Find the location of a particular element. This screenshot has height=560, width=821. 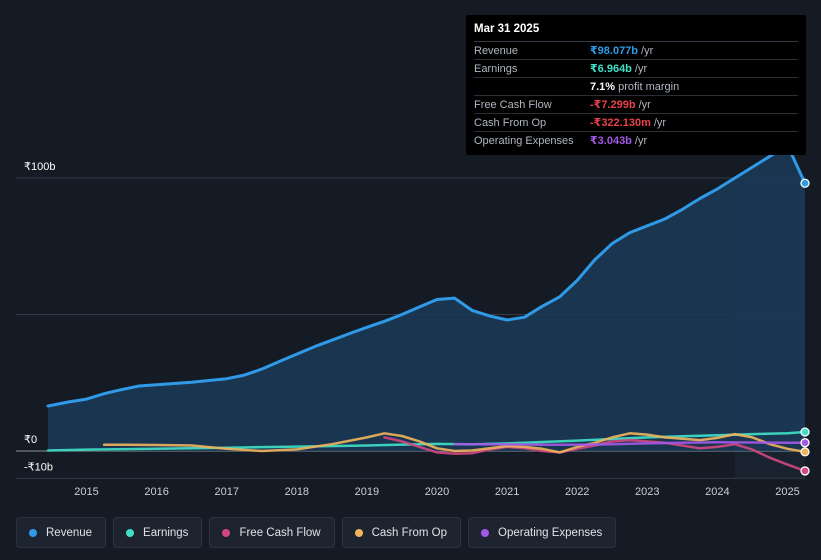

legend-item-cash-from-op: Cash From Op is located at coordinates (401, 532).